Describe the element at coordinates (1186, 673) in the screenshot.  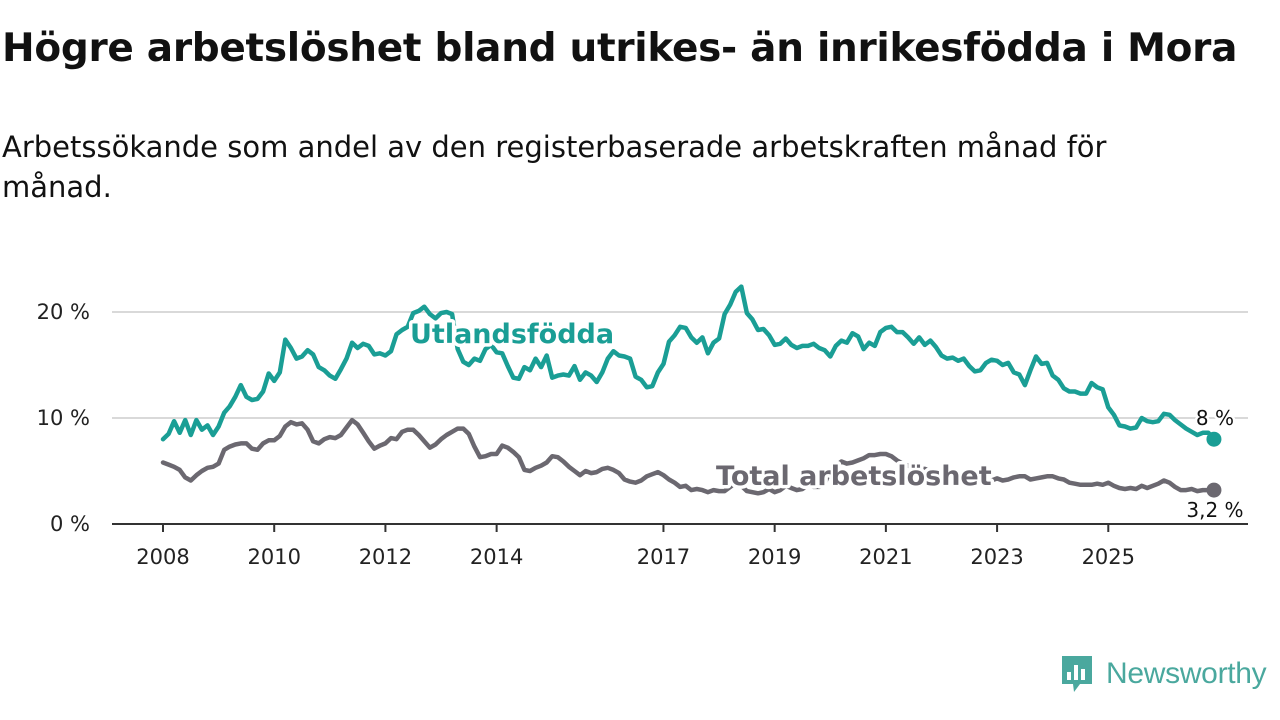
I see `brand-name: Newsworthy` at that location.